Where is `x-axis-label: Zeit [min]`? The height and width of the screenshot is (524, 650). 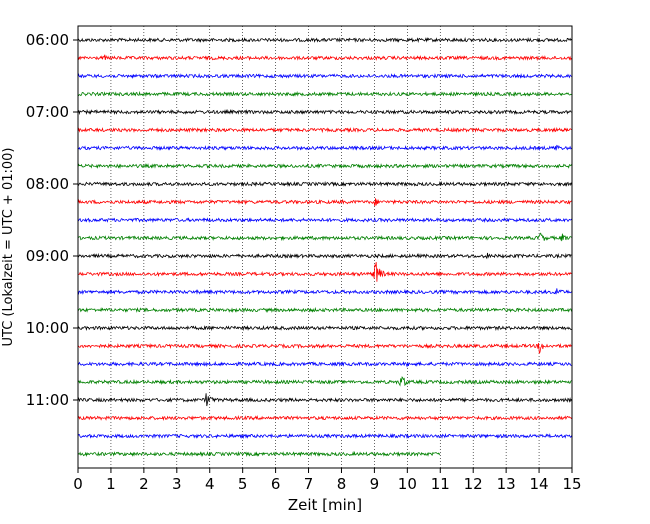 x-axis-label: Zeit [min] is located at coordinates (325, 505).